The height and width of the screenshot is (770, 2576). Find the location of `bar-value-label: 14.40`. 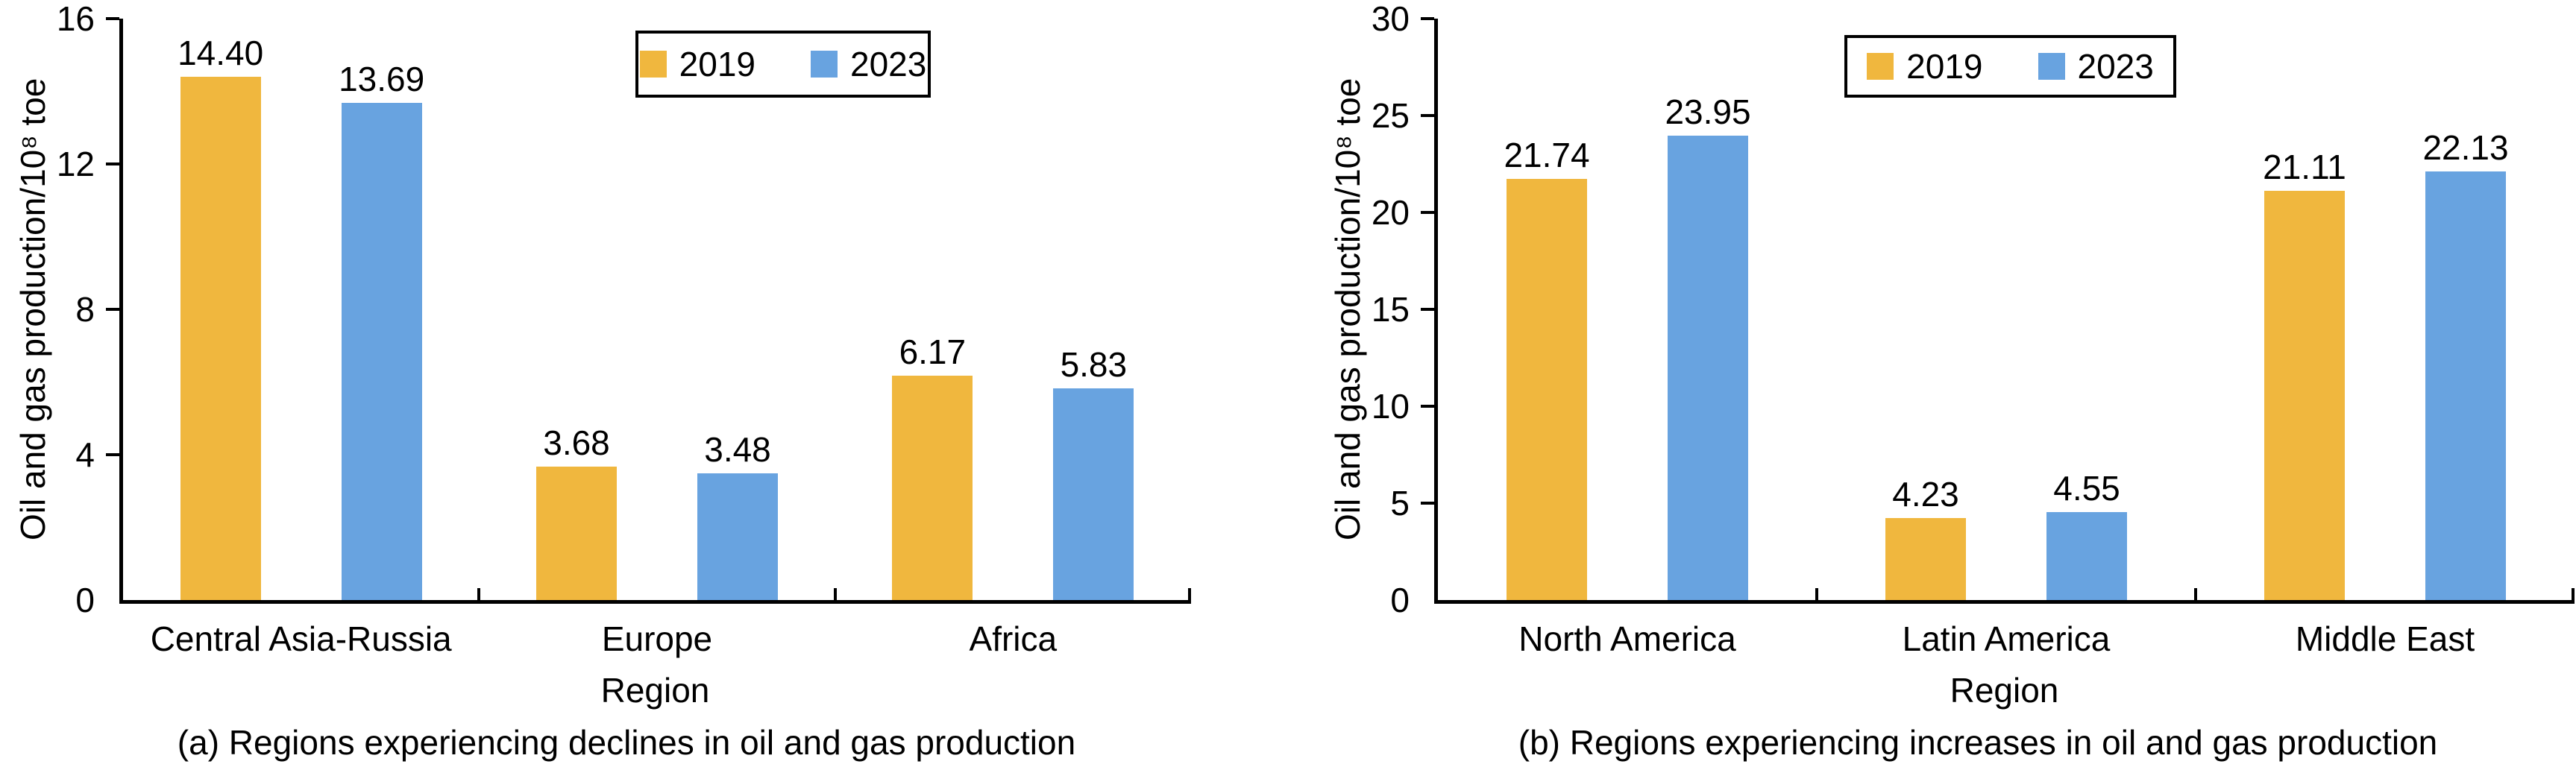

bar-value-label: 14.40 is located at coordinates (221, 53).